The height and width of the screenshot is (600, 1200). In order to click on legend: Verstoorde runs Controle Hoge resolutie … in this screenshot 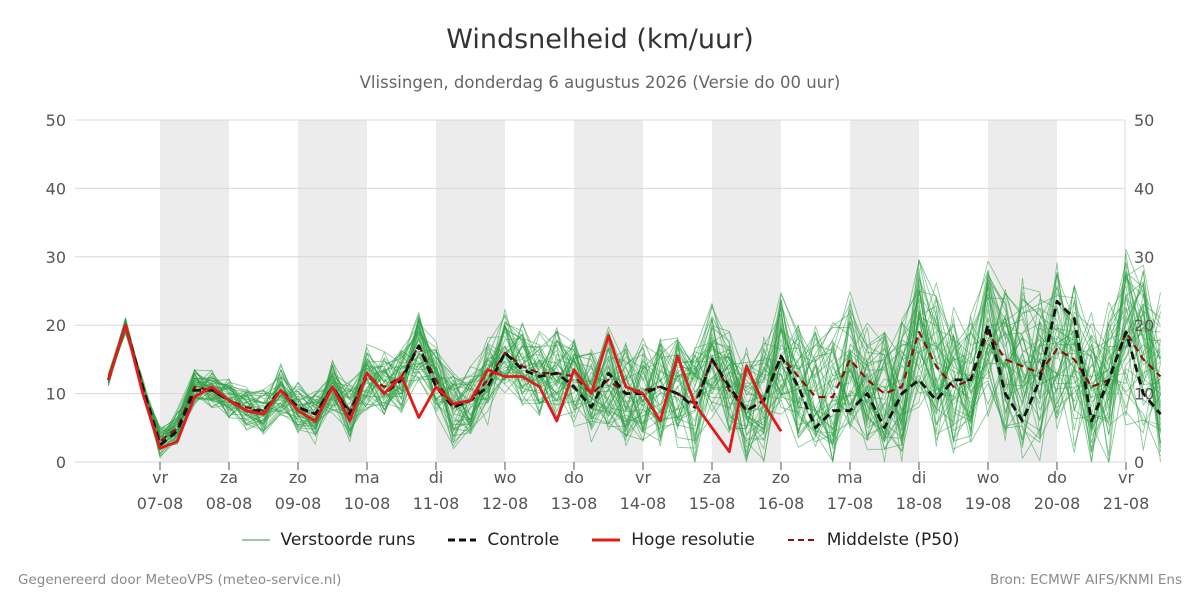, I will do `click(600, 540)`.